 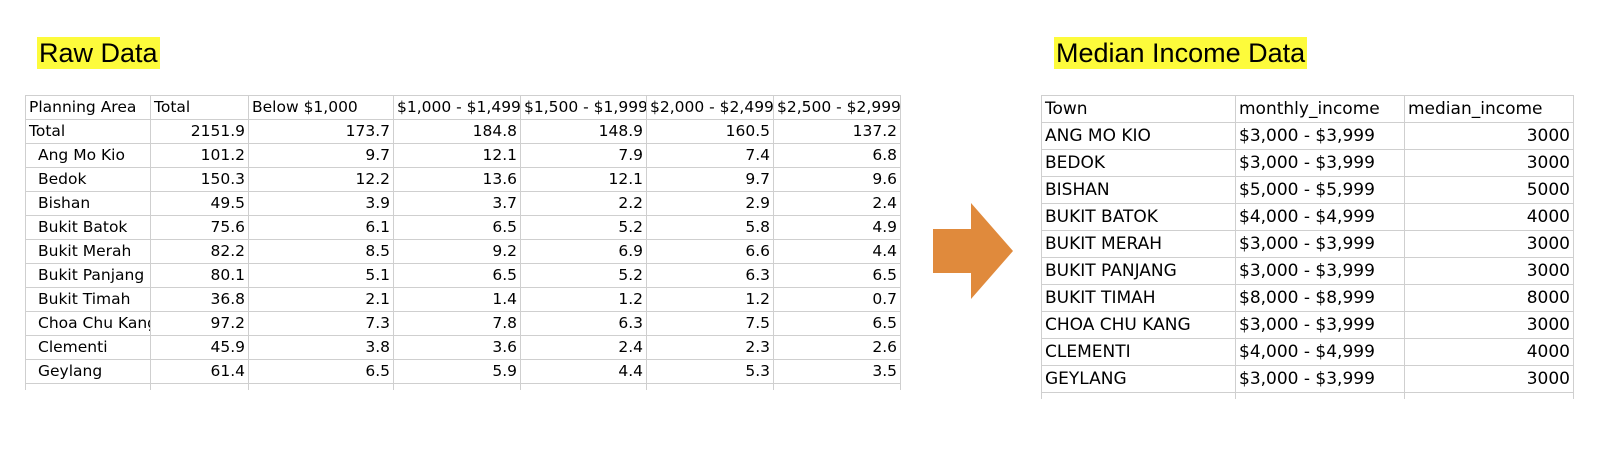 What do you see at coordinates (199, 275) in the screenshot?
I see `value-cell: 80.1` at bounding box center [199, 275].